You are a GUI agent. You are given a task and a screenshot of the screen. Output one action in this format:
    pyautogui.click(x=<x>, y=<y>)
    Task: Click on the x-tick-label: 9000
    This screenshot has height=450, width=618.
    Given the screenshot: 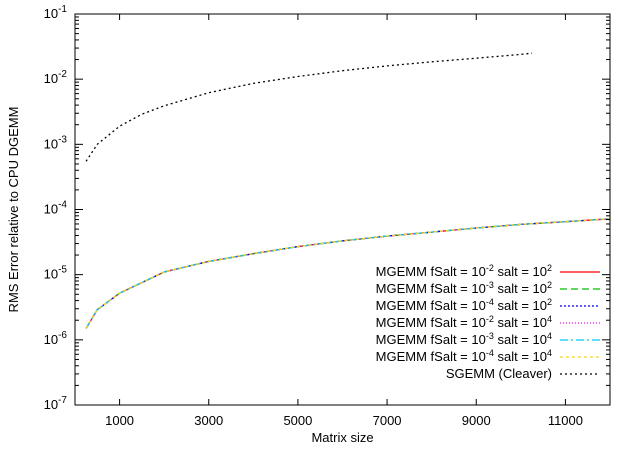 What is the action you would take?
    pyautogui.click(x=476, y=420)
    